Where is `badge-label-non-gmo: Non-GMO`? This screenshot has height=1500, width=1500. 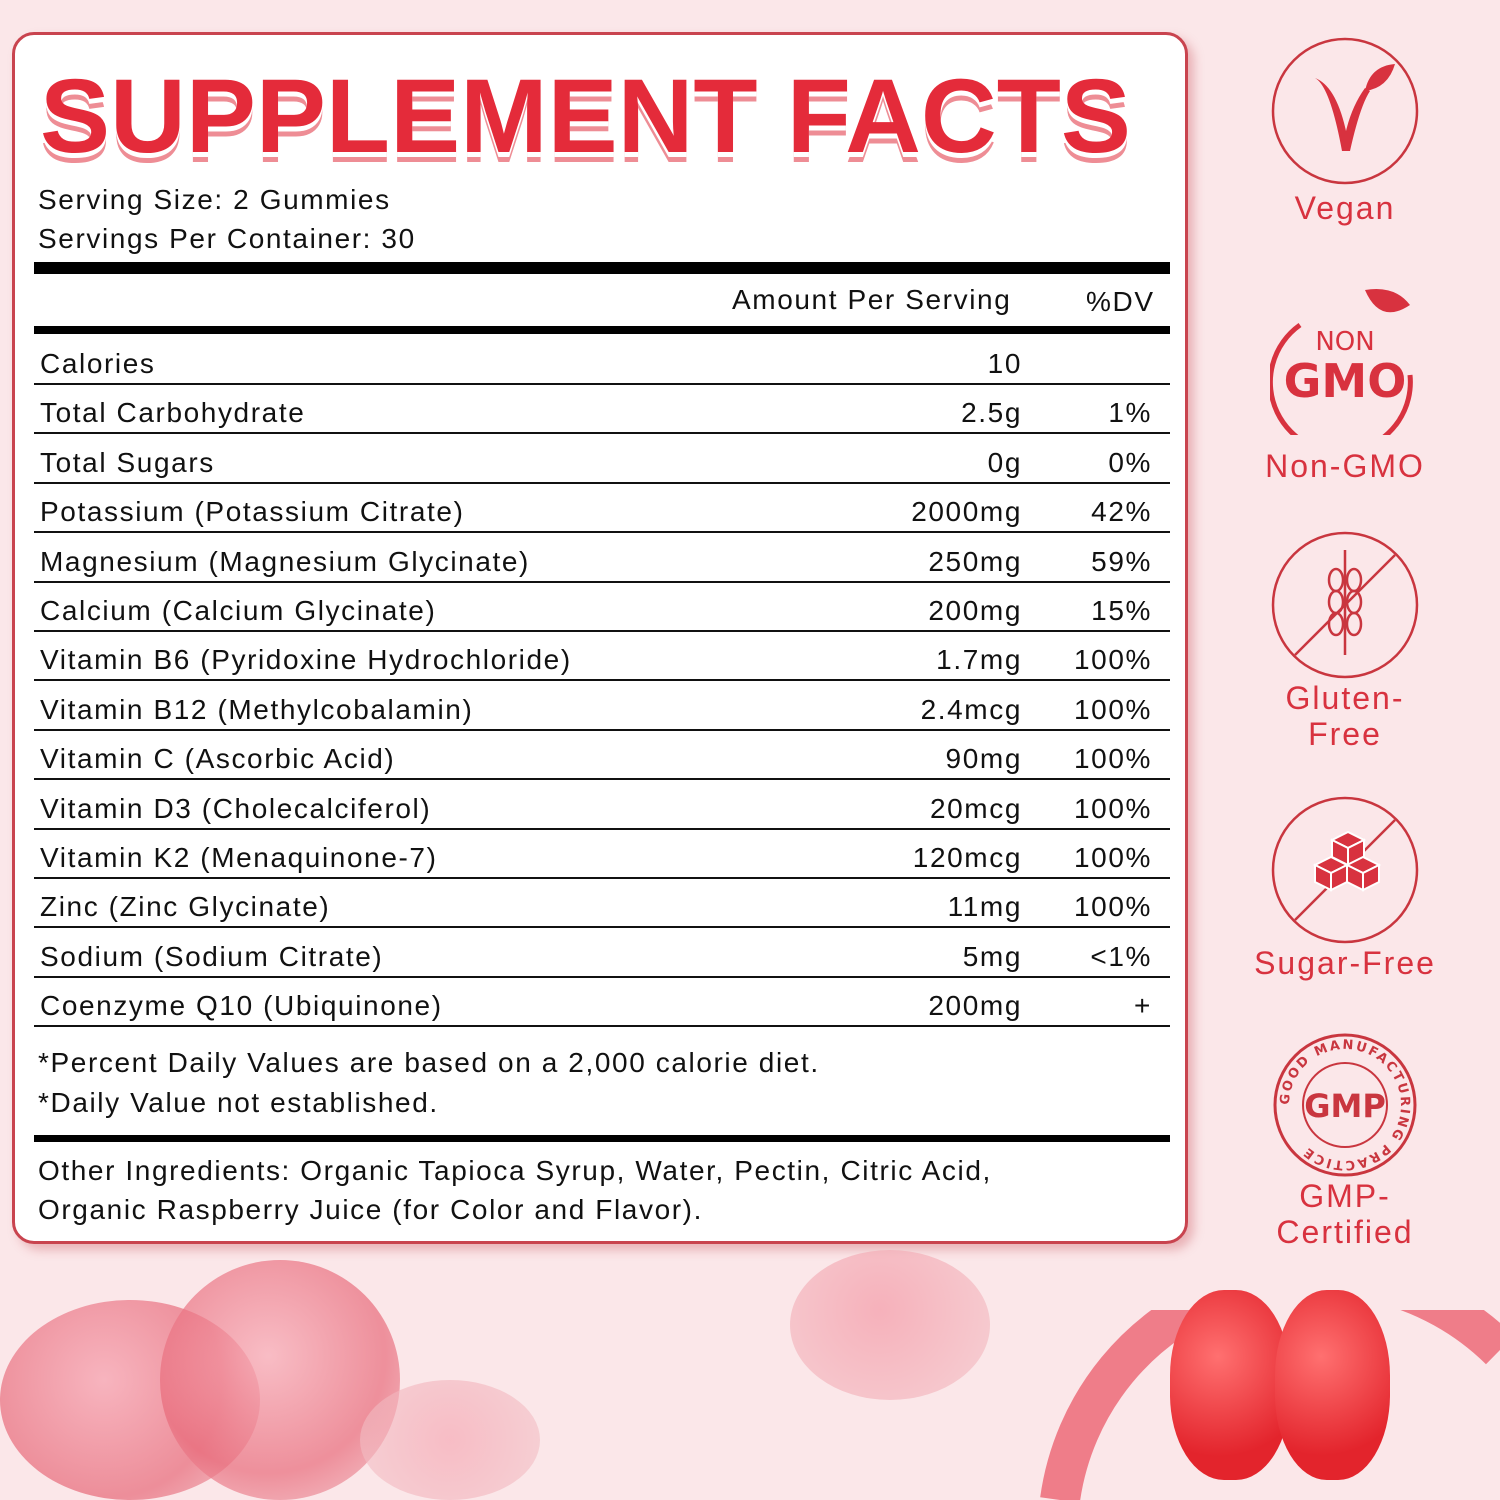
badge-label-non-gmo: Non-GMO is located at coordinates (1345, 466).